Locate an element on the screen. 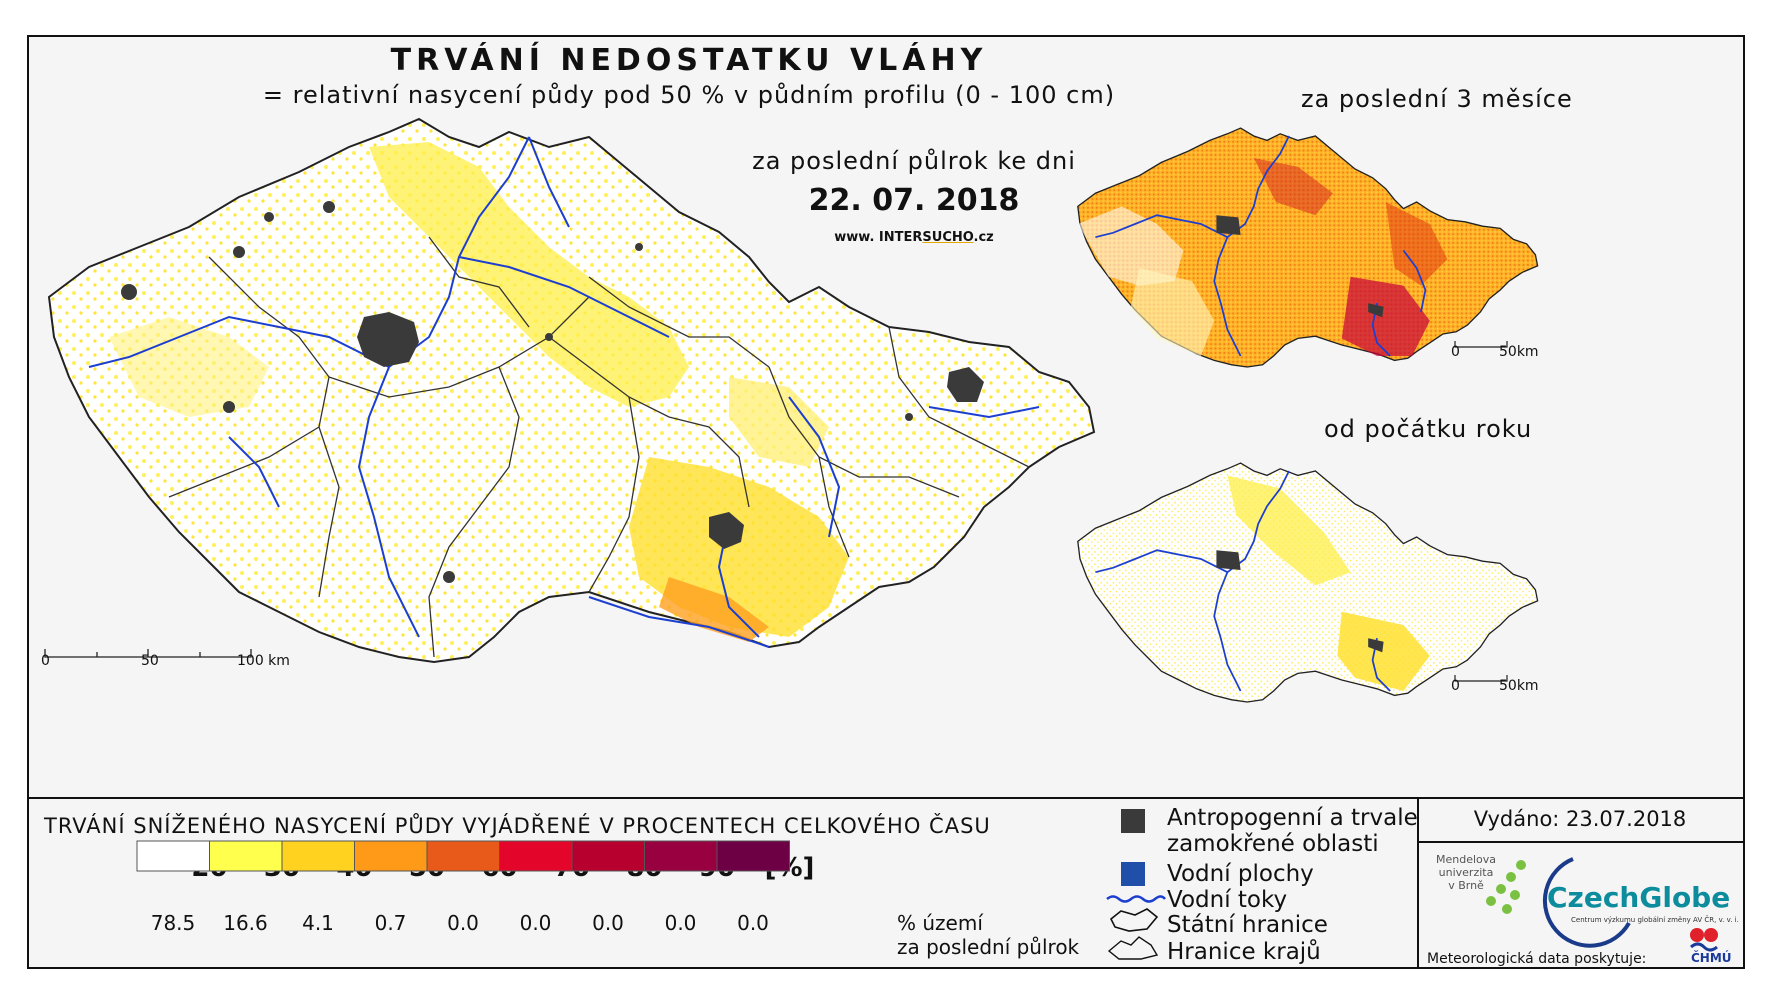  inset2-title: od počátku roku is located at coordinates (1428, 429).